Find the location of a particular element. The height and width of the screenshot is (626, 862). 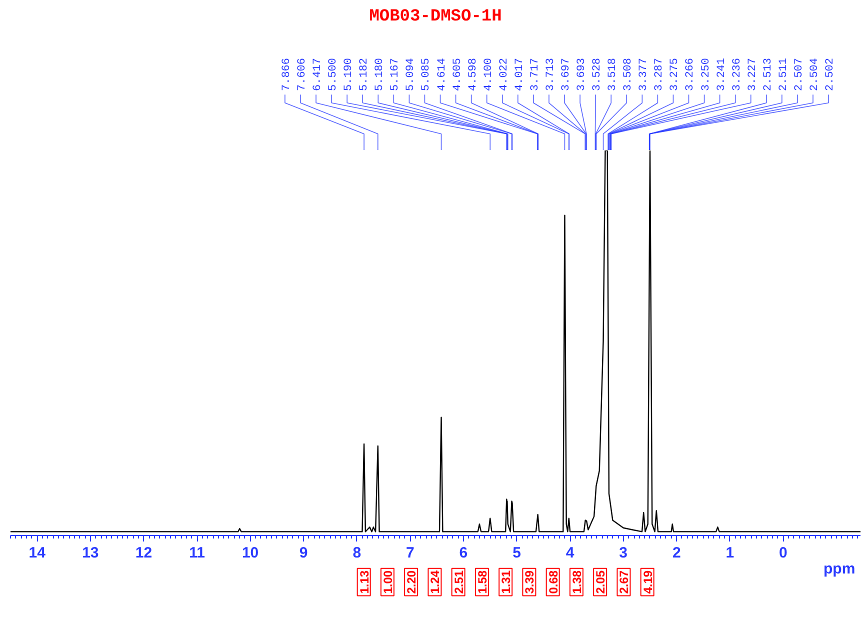

x-tick-label: 6 is located at coordinates (463, 553).